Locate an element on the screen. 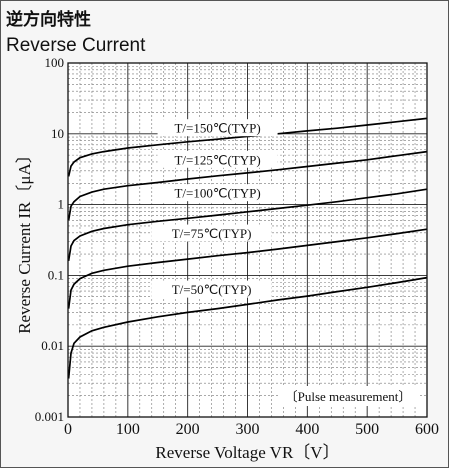 The width and height of the screenshot is (449, 468). series-label-3: T/=100℃(TYP) is located at coordinates (217, 193).